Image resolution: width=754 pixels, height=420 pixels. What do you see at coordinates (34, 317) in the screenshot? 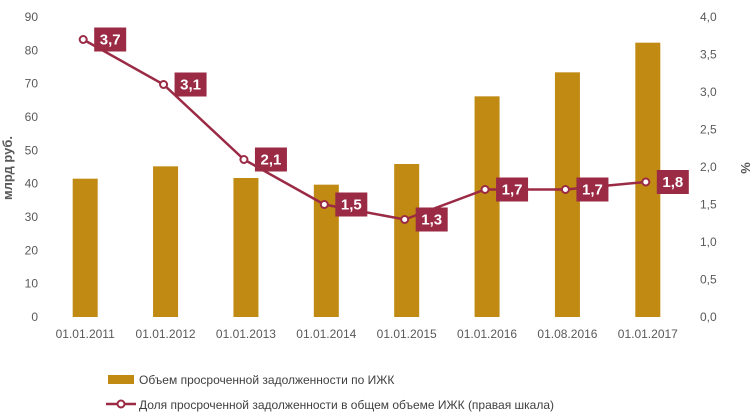
I see `y-tick-label: 0` at bounding box center [34, 317].